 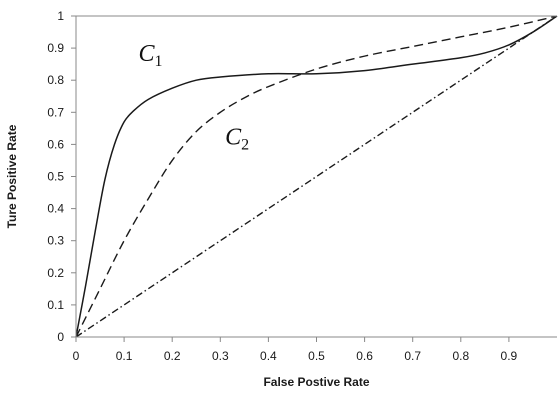 I want to click on x-tick-label: 0.4, so click(x=268, y=356).